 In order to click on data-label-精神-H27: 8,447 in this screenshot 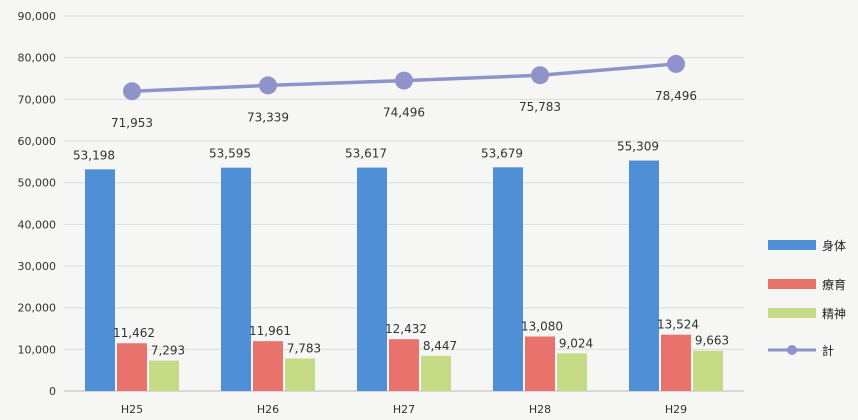, I will do `click(440, 346)`.